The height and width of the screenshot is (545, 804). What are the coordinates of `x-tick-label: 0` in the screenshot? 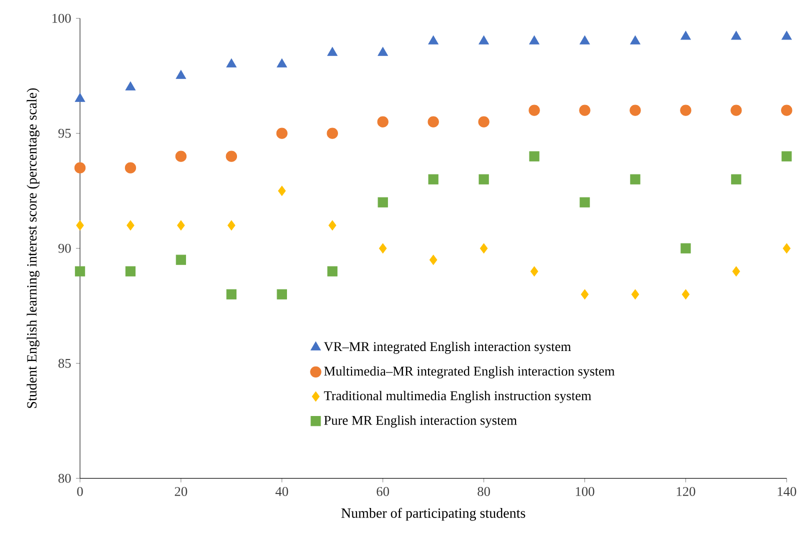 It's located at (80, 491).